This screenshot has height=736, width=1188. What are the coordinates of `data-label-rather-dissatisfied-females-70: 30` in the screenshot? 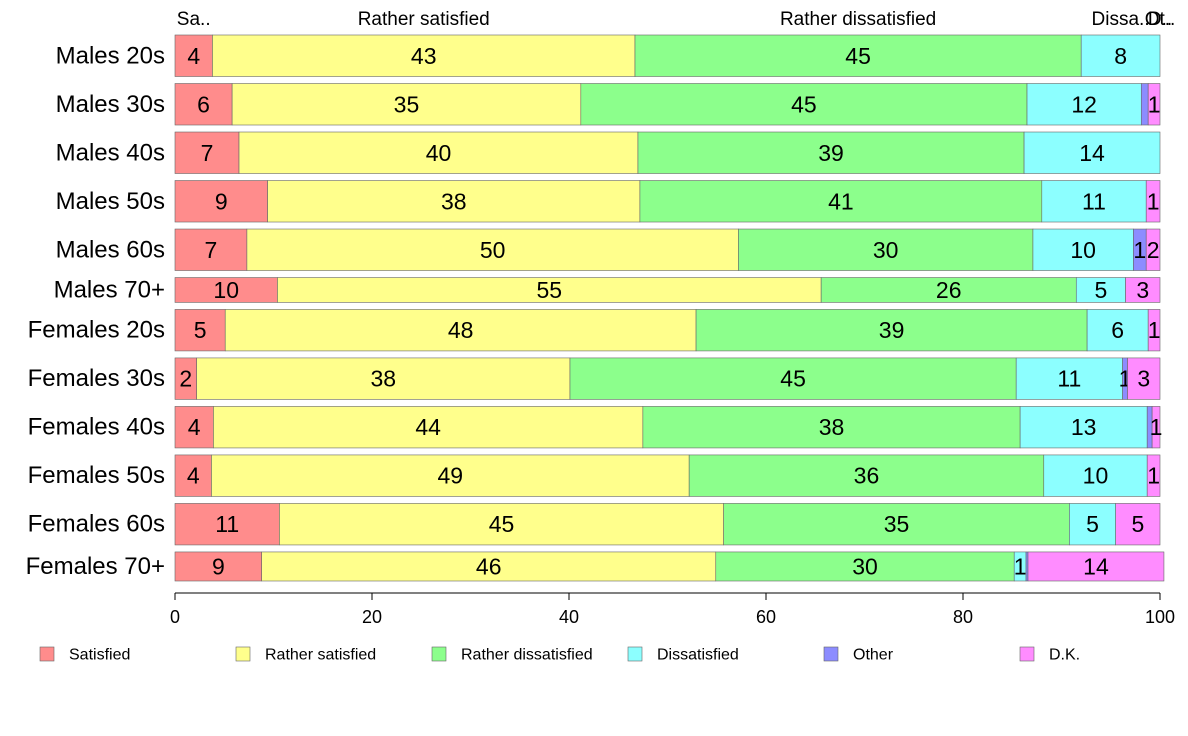 It's located at (865, 566).